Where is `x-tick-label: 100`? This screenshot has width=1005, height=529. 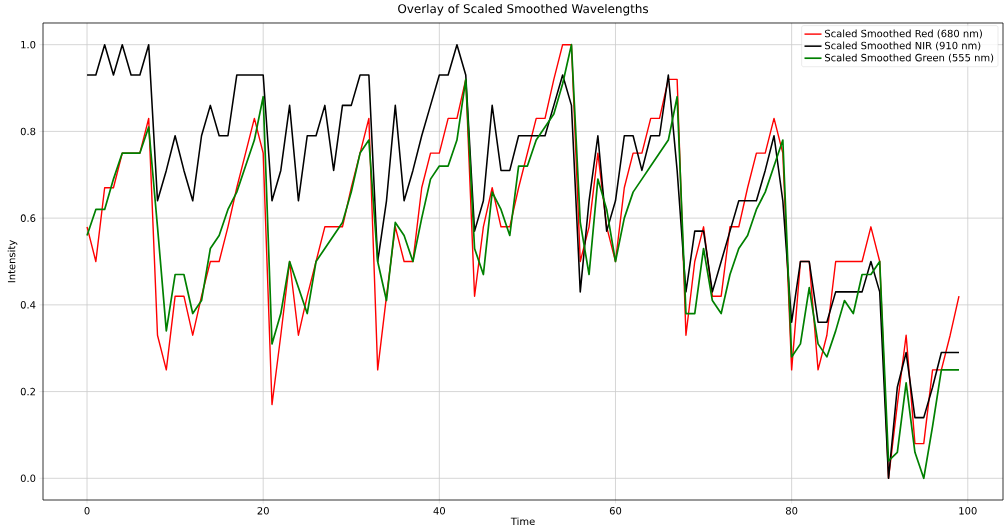
x-tick-label: 100 is located at coordinates (968, 511).